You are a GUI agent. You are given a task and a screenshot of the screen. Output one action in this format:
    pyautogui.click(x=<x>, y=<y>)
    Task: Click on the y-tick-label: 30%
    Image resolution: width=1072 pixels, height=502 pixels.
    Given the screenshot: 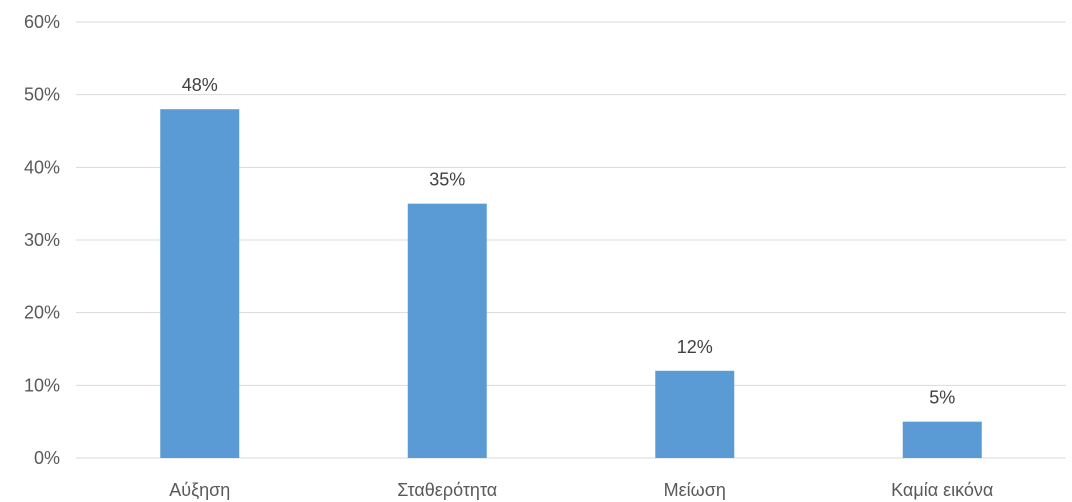 What is the action you would take?
    pyautogui.click(x=42, y=240)
    